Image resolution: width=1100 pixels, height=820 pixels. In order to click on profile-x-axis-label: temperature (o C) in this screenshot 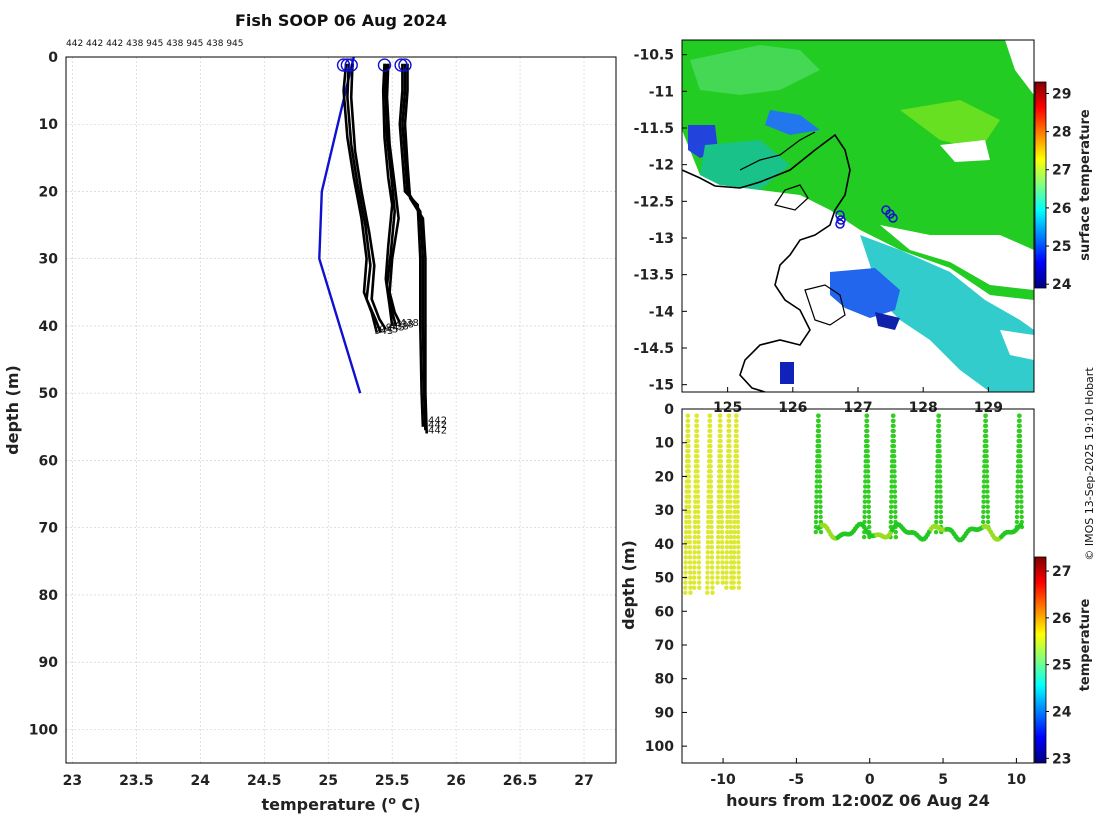, I will do `click(340, 804)`.